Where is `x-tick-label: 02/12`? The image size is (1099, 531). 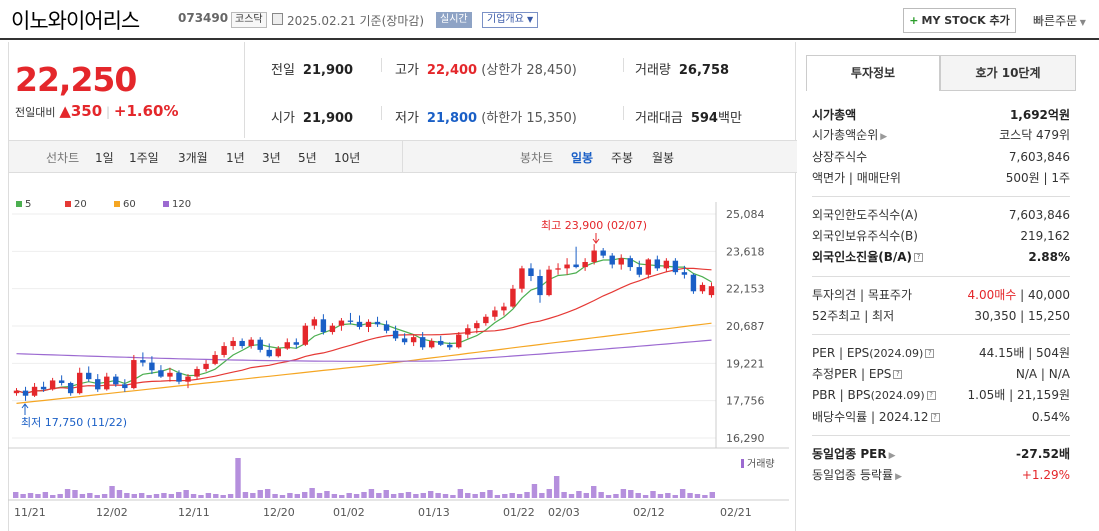
x-tick-label: 02/12 is located at coordinates (649, 512).